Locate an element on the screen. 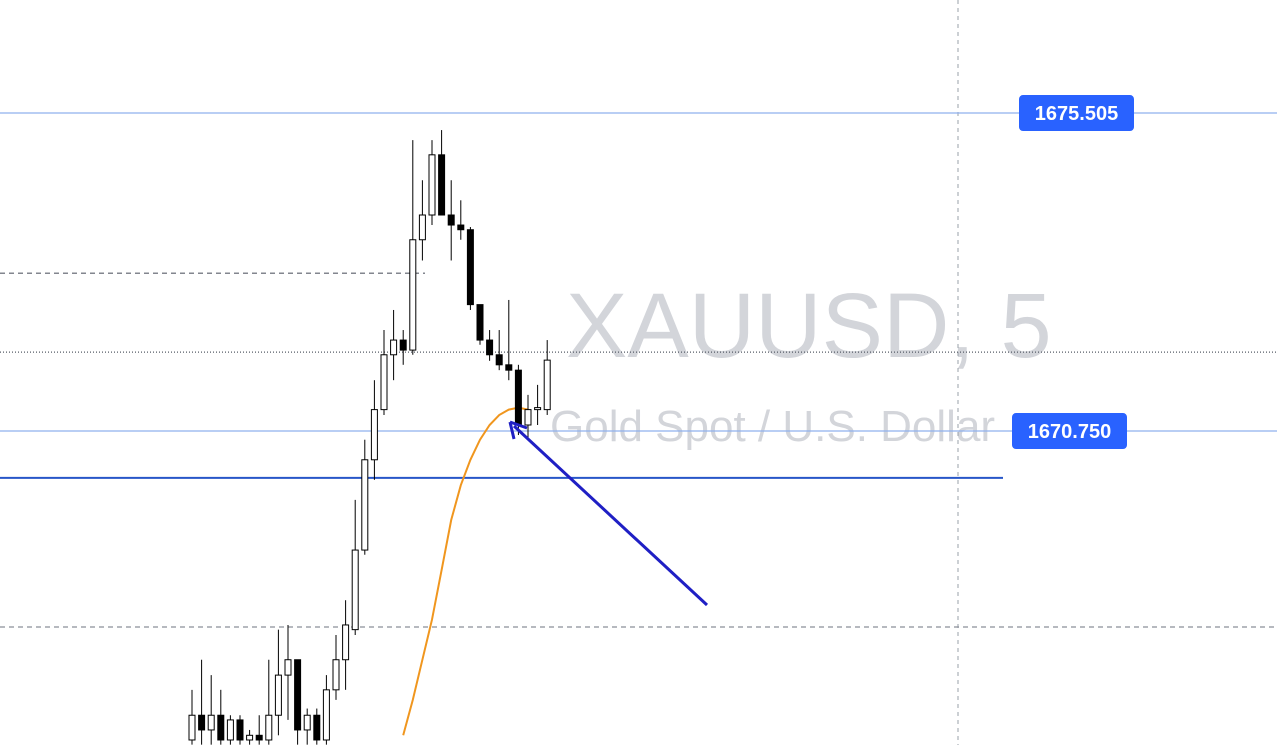  price-label: 1670.750 is located at coordinates (1069, 432).